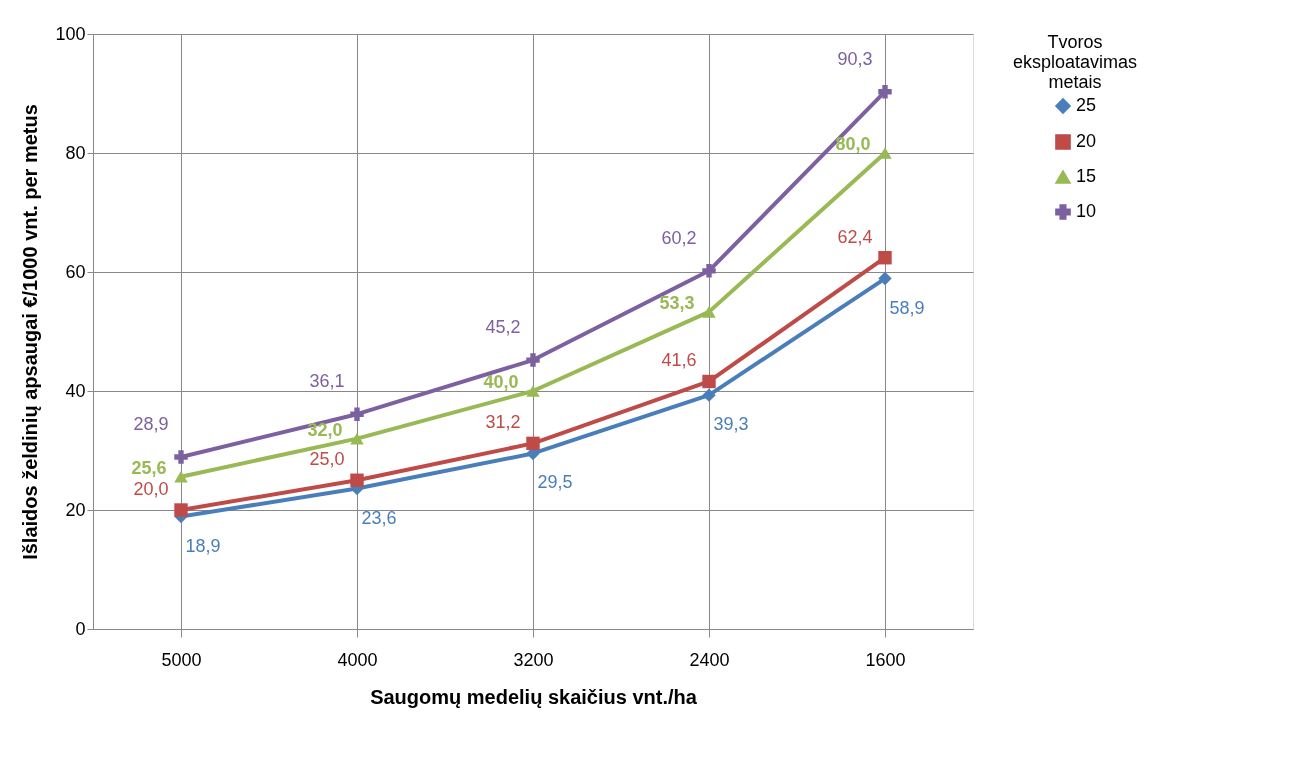  What do you see at coordinates (1086, 211) in the screenshot?
I see `legend-label: 10` at bounding box center [1086, 211].